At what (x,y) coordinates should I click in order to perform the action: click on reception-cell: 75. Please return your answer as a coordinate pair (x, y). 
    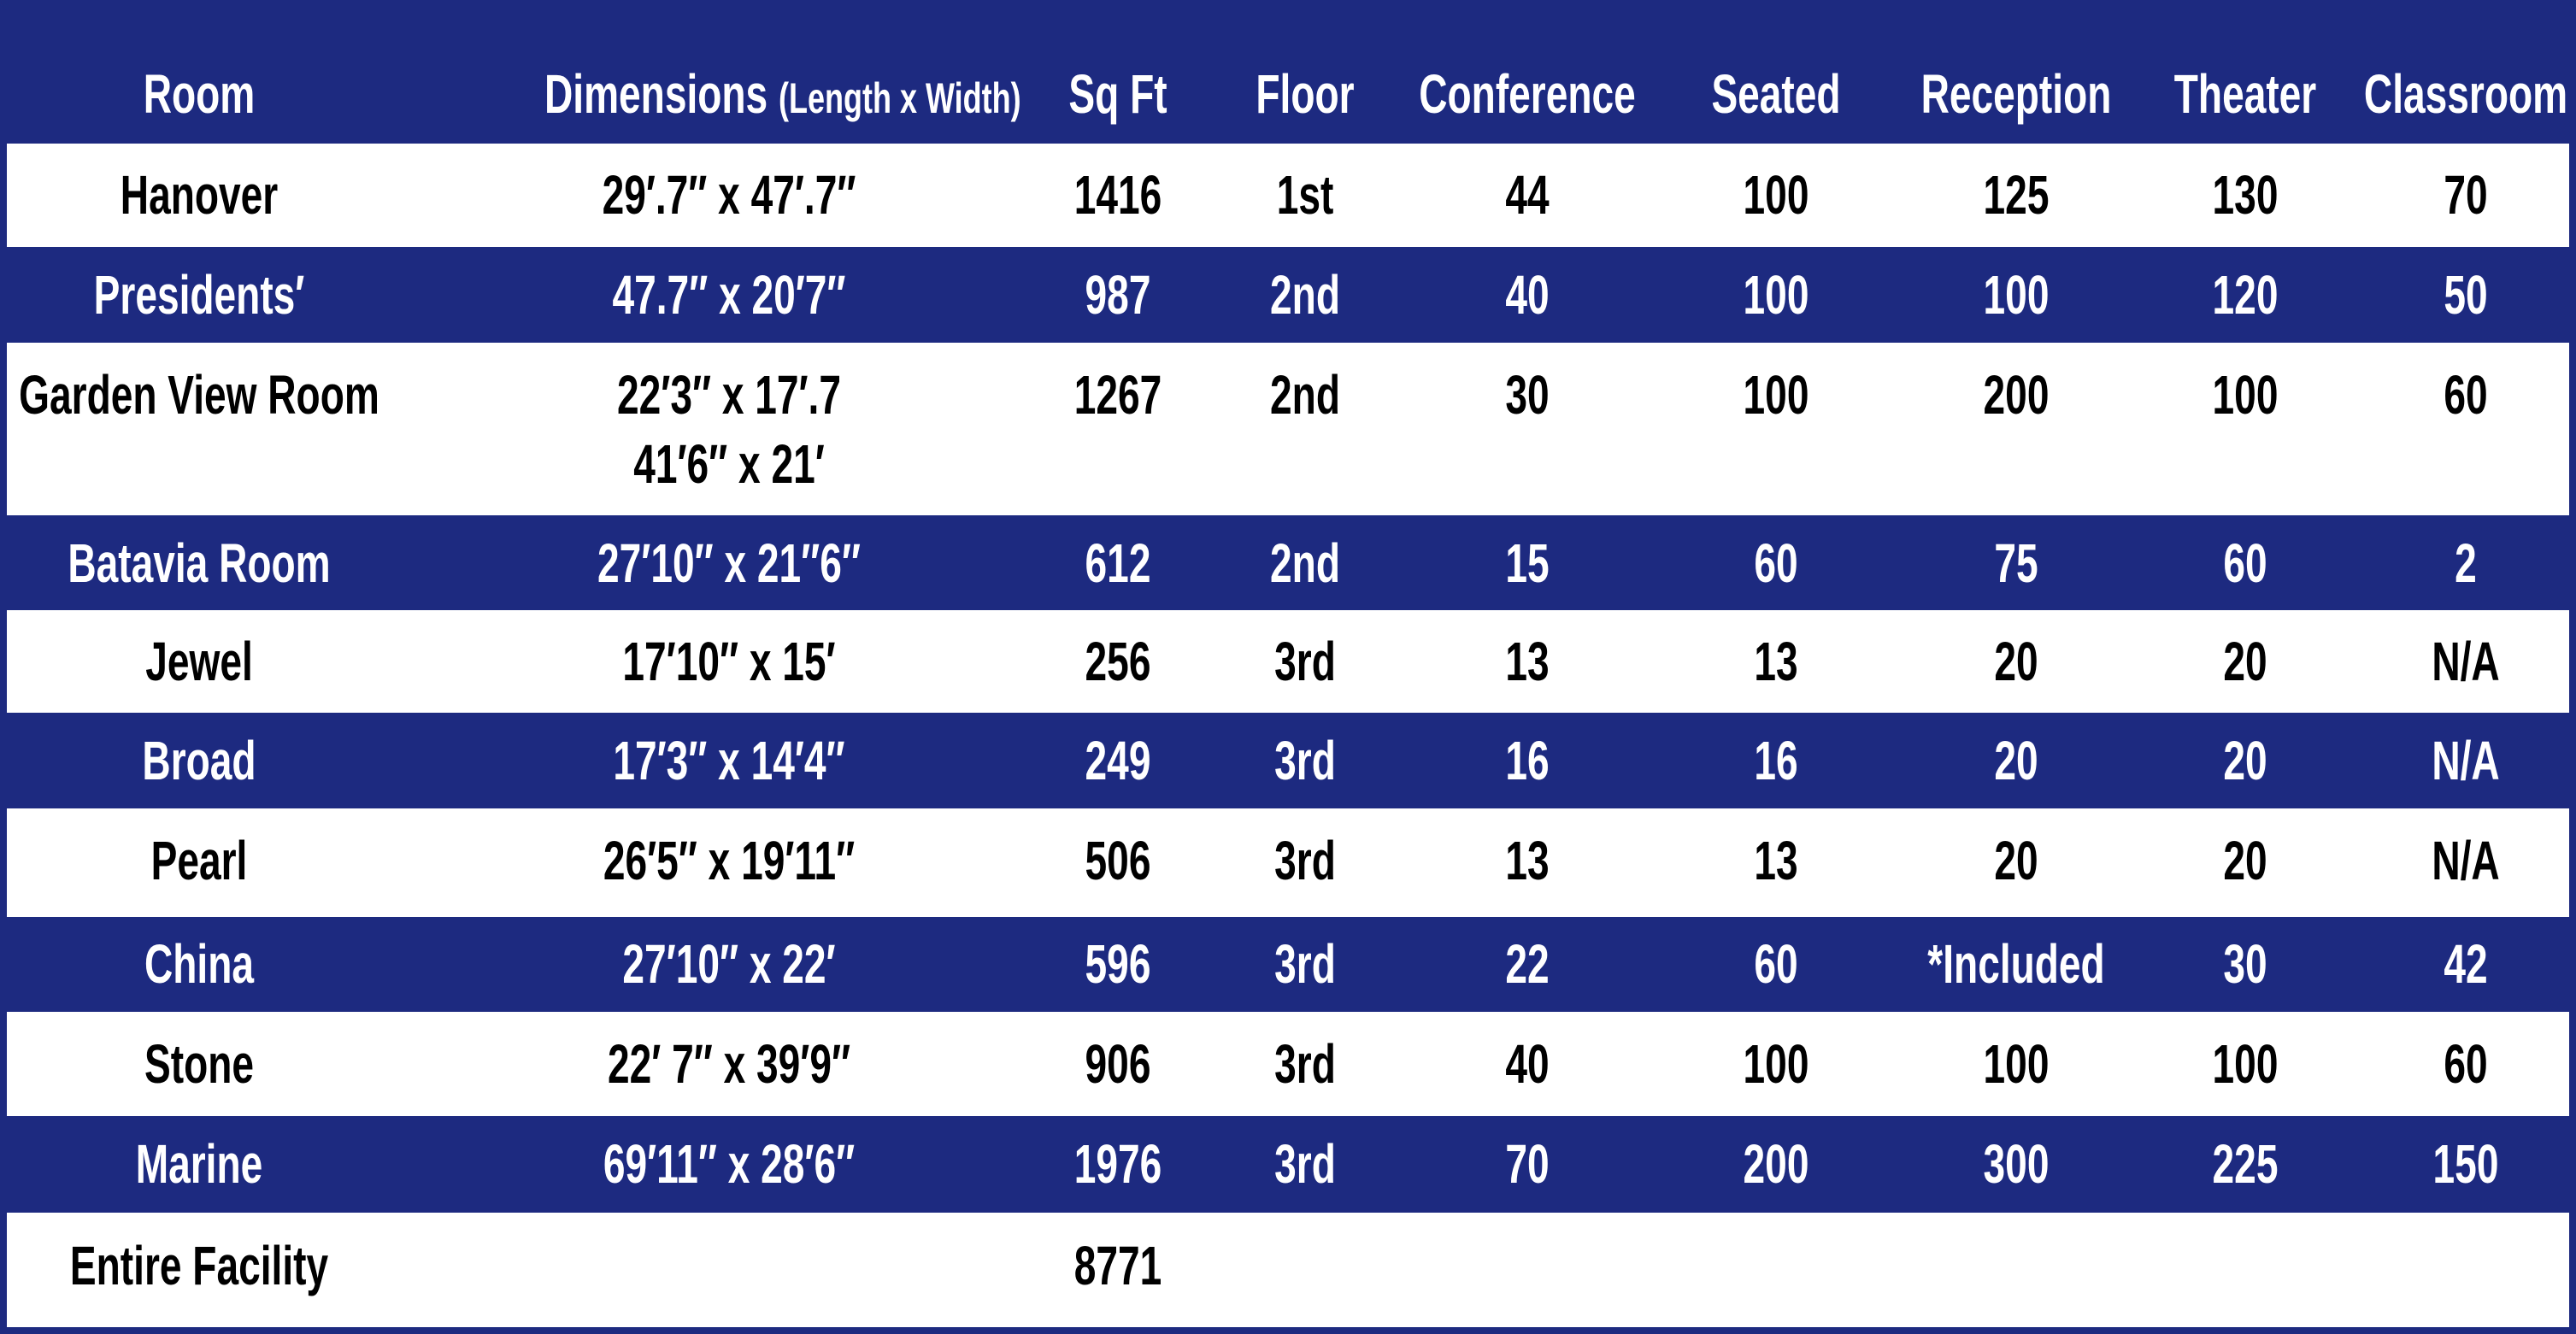
    Looking at the image, I should click on (2016, 563).